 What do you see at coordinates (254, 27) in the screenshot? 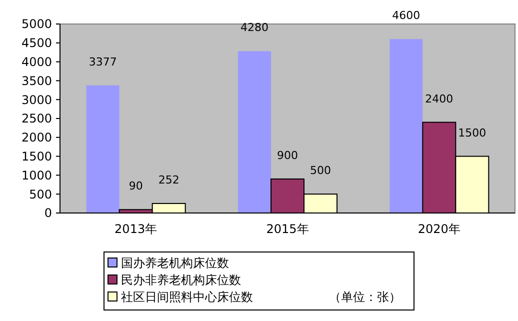
I see `data-label: 4280` at bounding box center [254, 27].